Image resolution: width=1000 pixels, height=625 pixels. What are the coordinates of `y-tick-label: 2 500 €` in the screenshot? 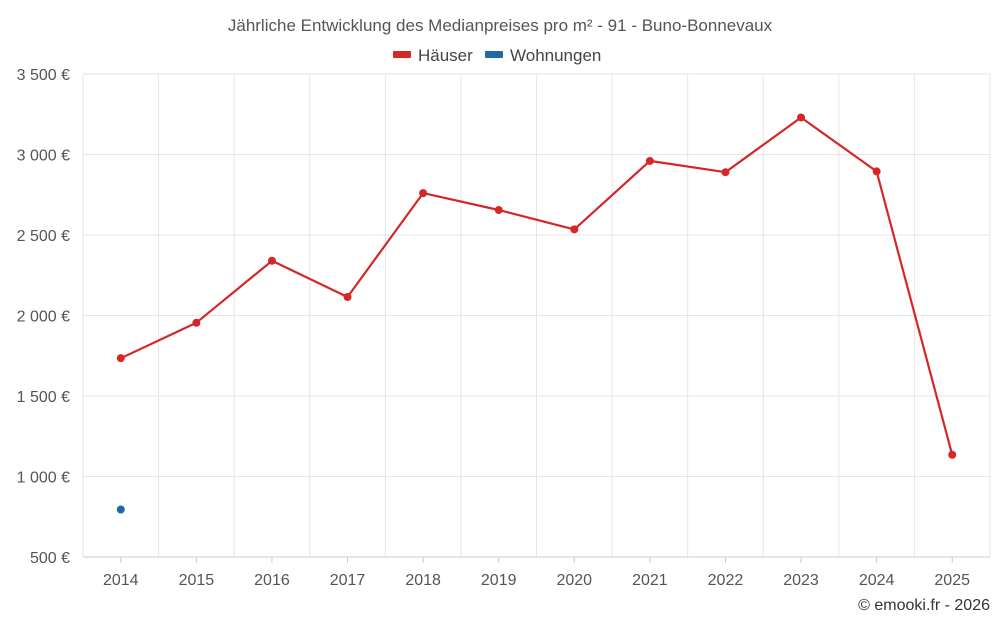 It's located at (43, 236).